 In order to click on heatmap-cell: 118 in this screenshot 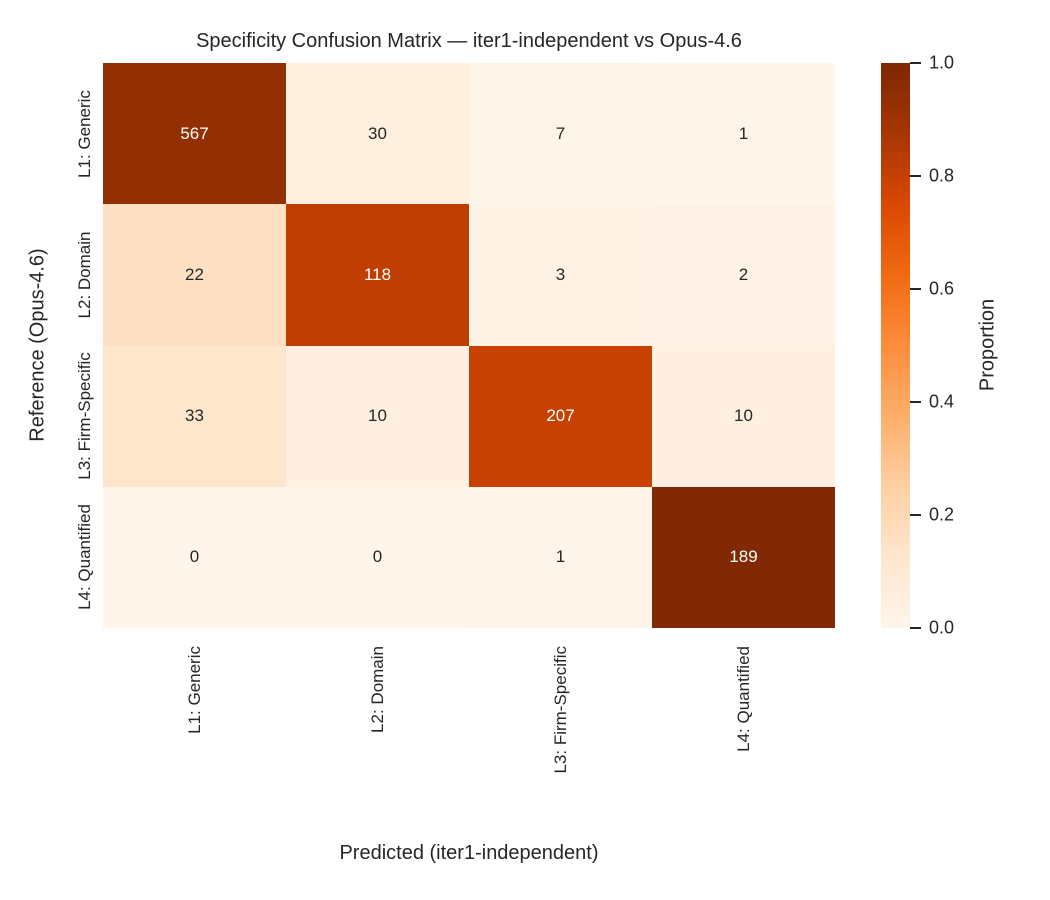, I will do `click(377, 275)`.